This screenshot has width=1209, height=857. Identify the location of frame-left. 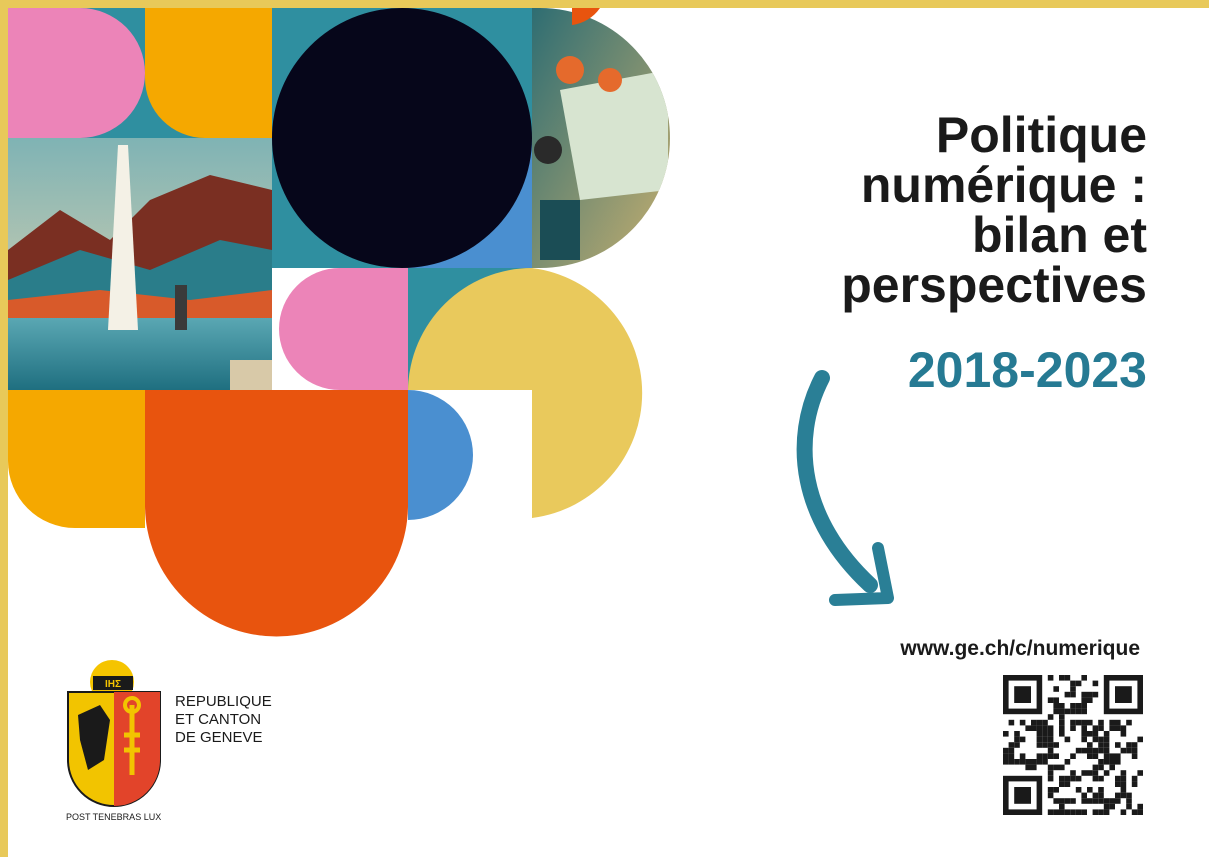
(4, 428).